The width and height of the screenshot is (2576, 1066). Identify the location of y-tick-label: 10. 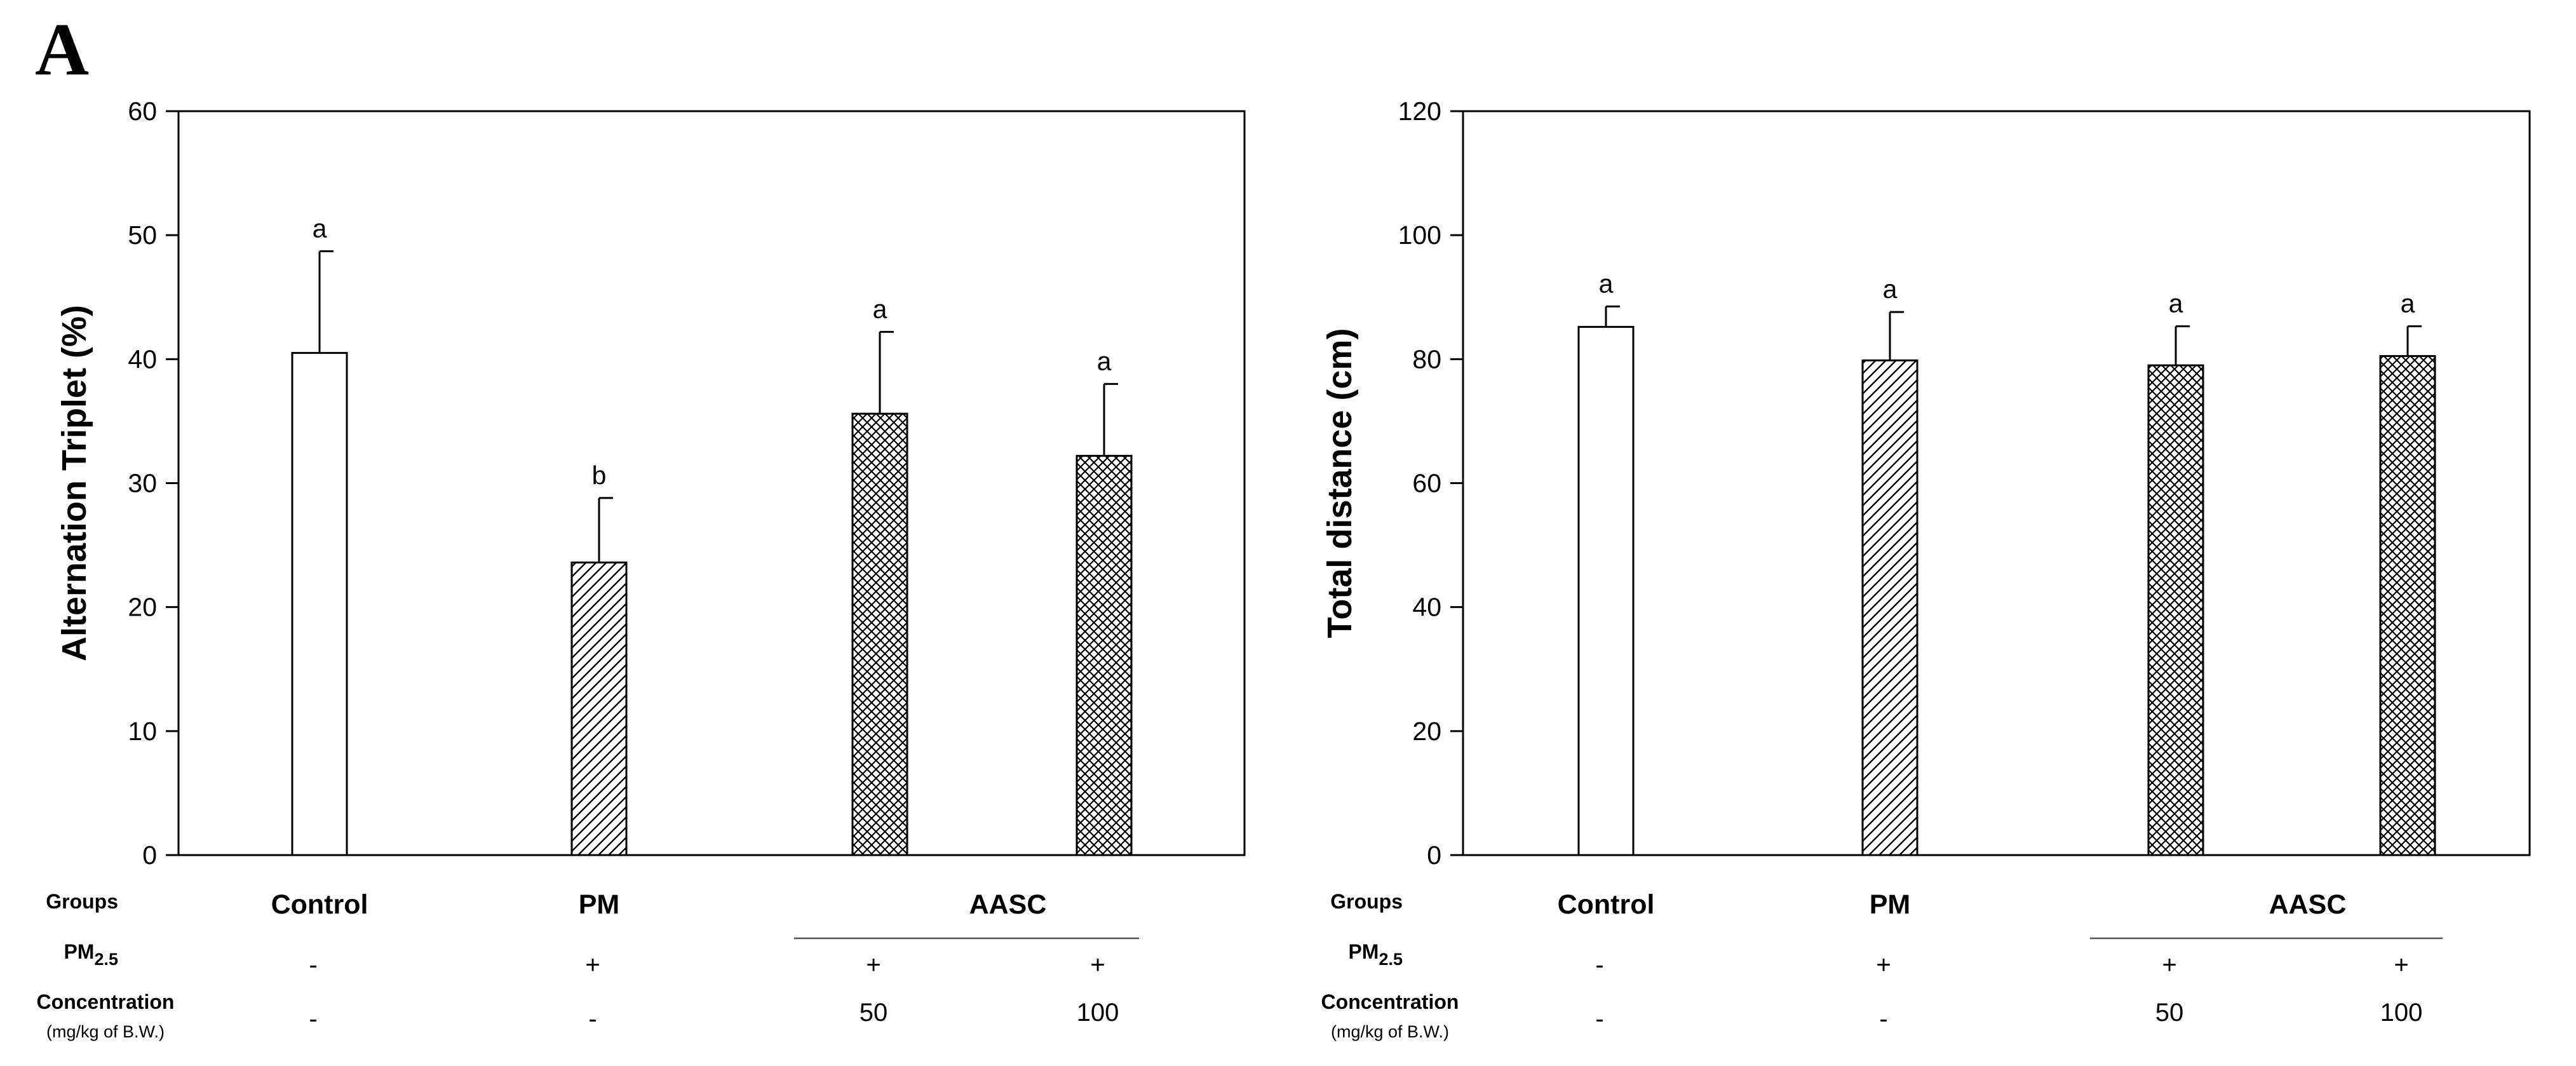
(142, 731).